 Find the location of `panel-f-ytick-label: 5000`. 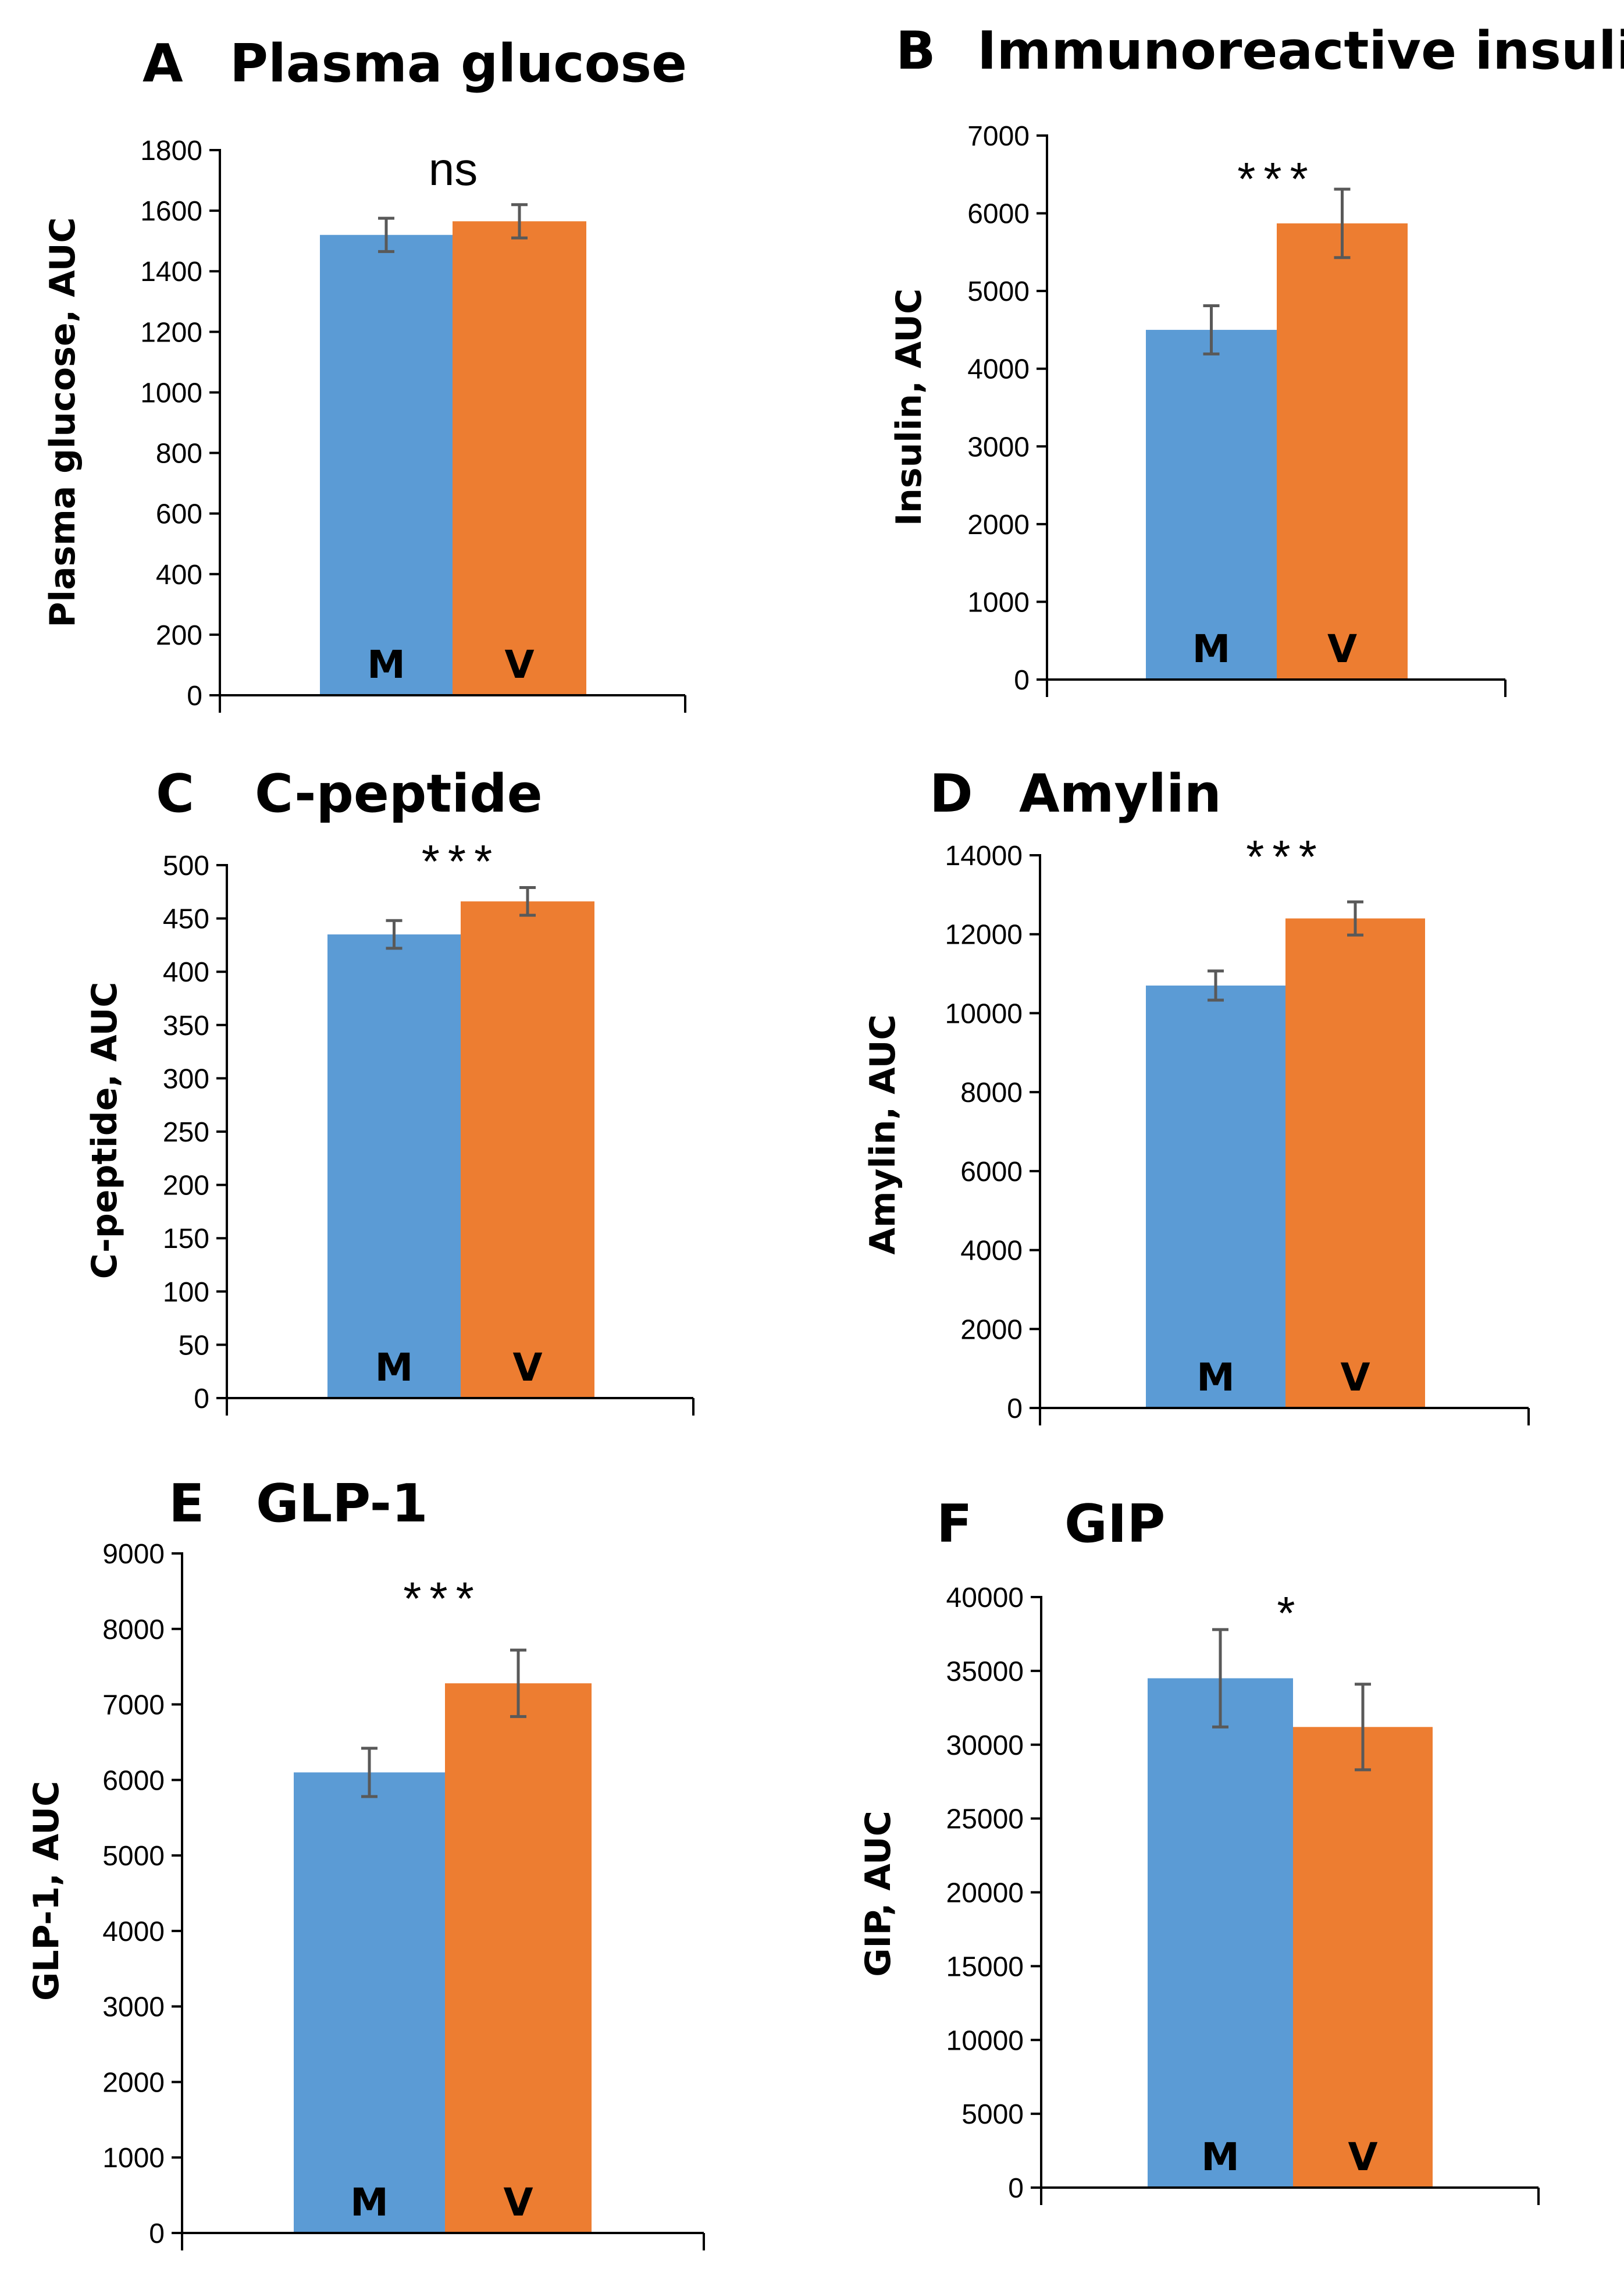

panel-f-ytick-label: 5000 is located at coordinates (992, 2114).